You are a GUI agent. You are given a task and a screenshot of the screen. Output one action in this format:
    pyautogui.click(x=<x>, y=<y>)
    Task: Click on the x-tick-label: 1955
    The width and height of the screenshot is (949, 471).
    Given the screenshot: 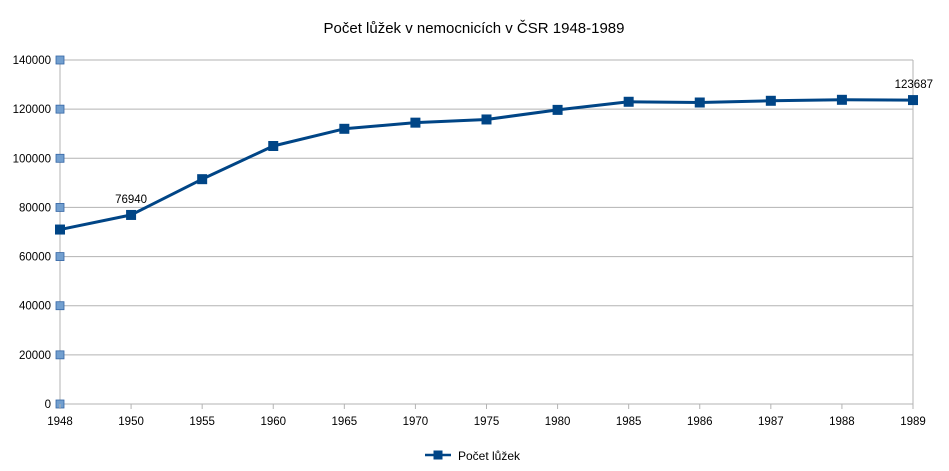 What is the action you would take?
    pyautogui.click(x=202, y=422)
    